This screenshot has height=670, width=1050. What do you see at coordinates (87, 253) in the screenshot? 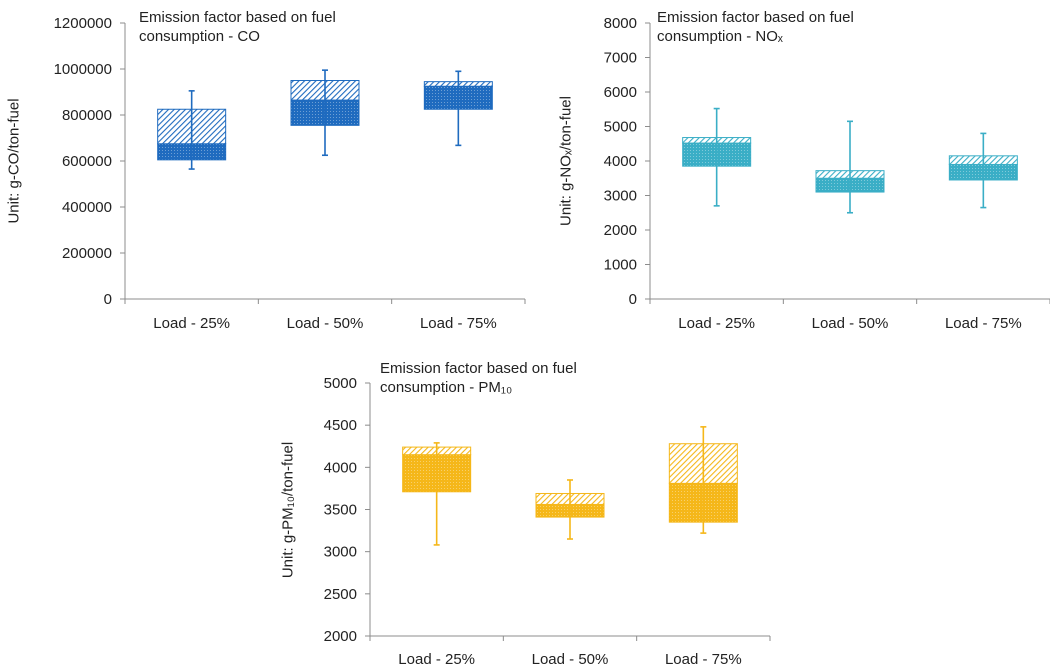
I see `y-tick-label: 200000` at bounding box center [87, 253].